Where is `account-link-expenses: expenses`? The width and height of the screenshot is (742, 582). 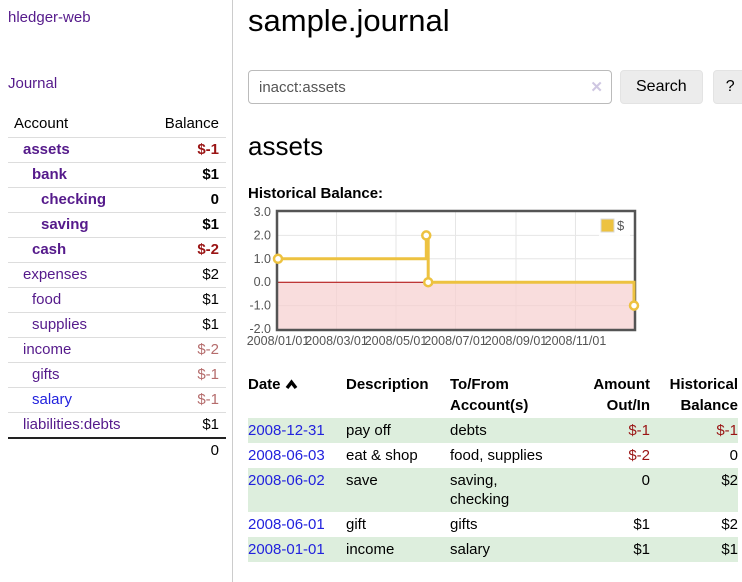 account-link-expenses: expenses is located at coordinates (55, 274).